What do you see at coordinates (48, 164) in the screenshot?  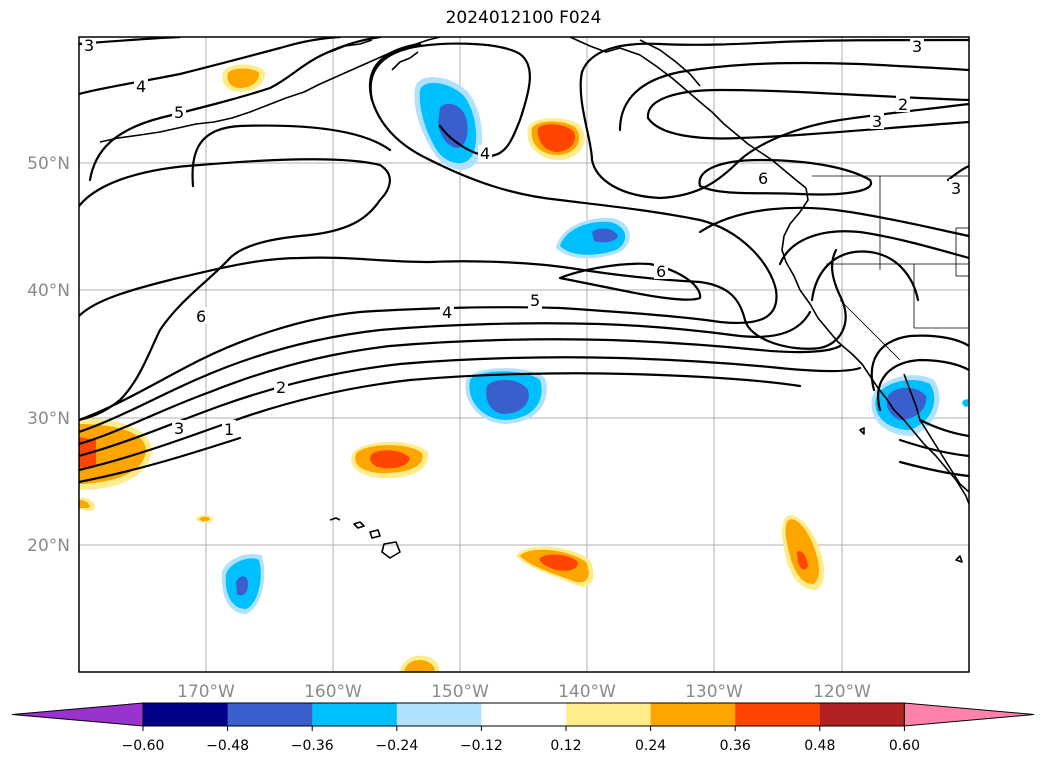 I see `lat-label-50n: 50°N` at bounding box center [48, 164].